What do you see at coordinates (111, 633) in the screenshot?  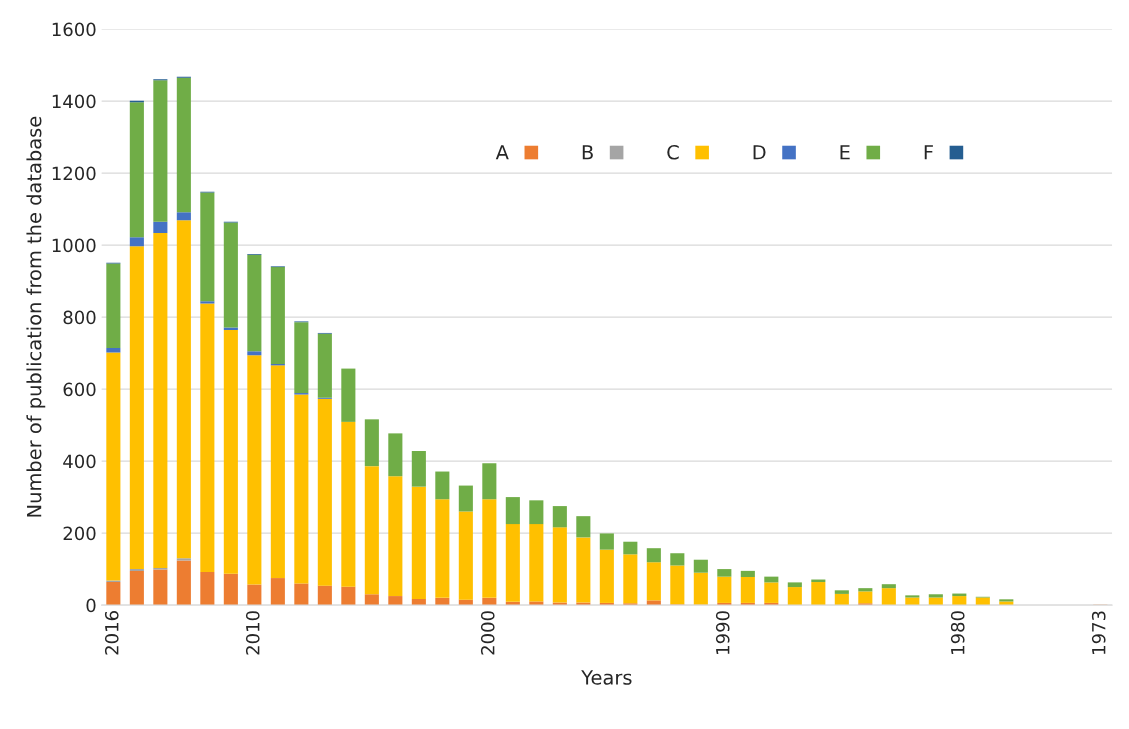 I see `x-tick-label: 2016` at bounding box center [111, 633].